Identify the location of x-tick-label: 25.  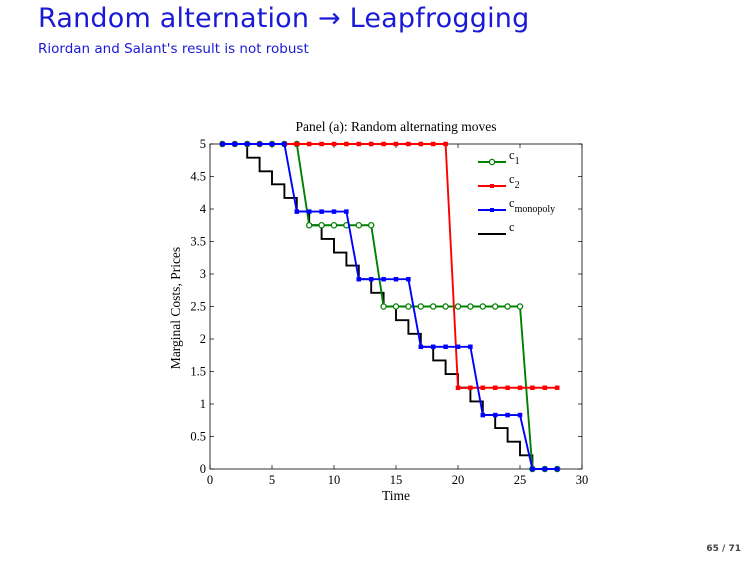
(520, 480).